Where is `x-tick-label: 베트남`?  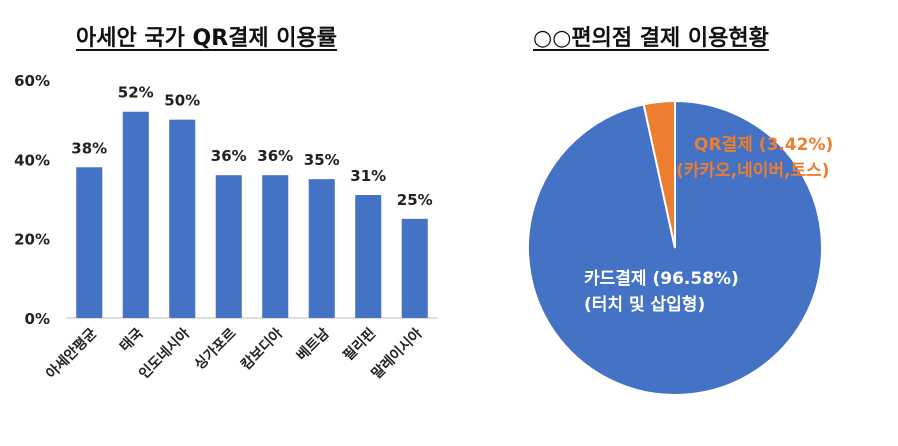
x-tick-label: 베트남 is located at coordinates (312, 344).